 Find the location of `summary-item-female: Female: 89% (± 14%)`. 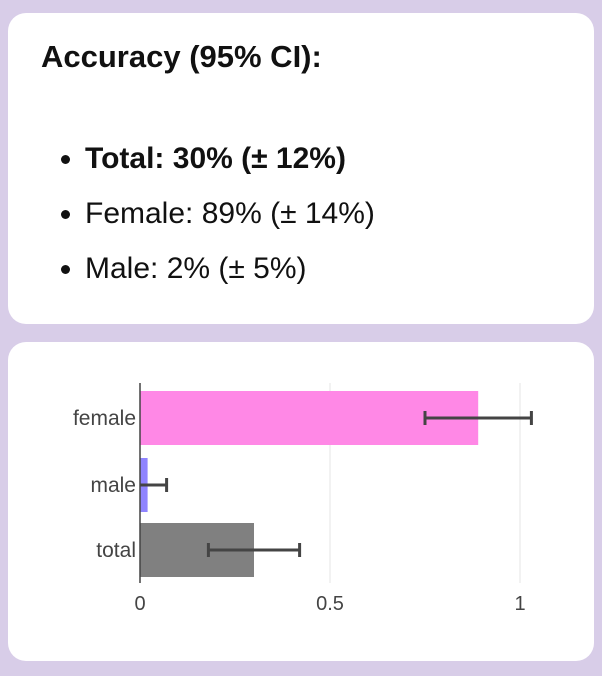

summary-item-female: Female: 89% (± 14%) is located at coordinates (230, 213).